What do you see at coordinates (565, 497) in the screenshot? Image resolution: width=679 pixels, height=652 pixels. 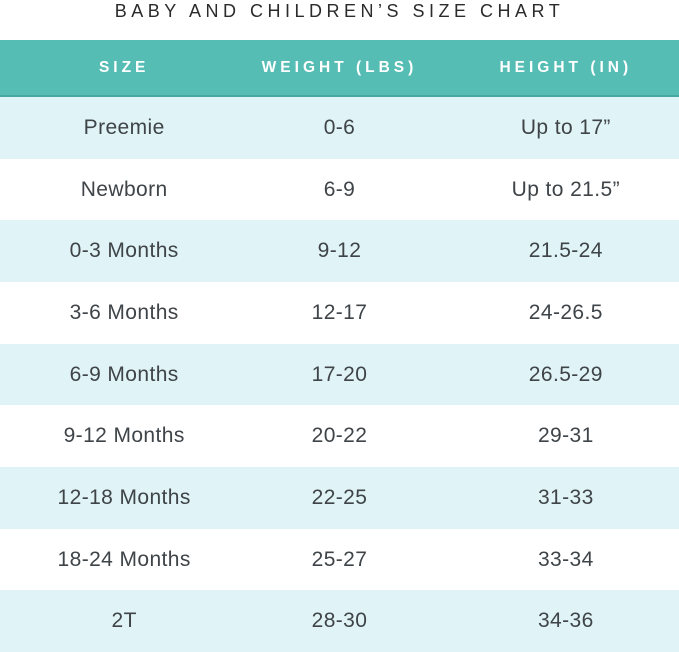 I see `height-cell: 31-33` at bounding box center [565, 497].